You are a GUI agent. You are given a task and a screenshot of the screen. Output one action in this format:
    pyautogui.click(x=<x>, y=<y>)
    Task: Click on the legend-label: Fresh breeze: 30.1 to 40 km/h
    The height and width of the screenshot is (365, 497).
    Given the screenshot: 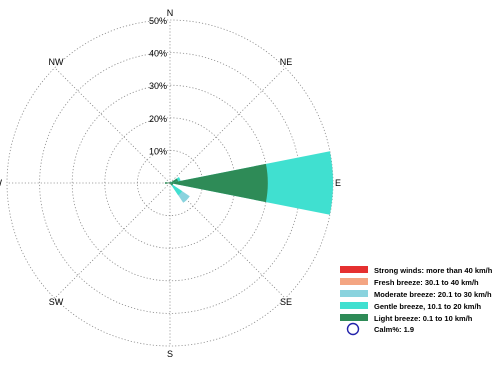 What is the action you would take?
    pyautogui.click(x=426, y=282)
    